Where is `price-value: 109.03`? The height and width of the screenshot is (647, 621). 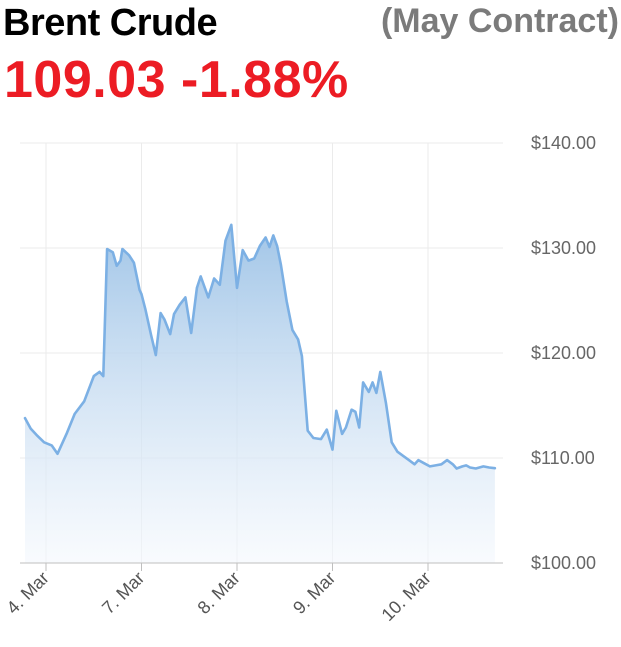
price-value: 109.03 is located at coordinates (85, 80).